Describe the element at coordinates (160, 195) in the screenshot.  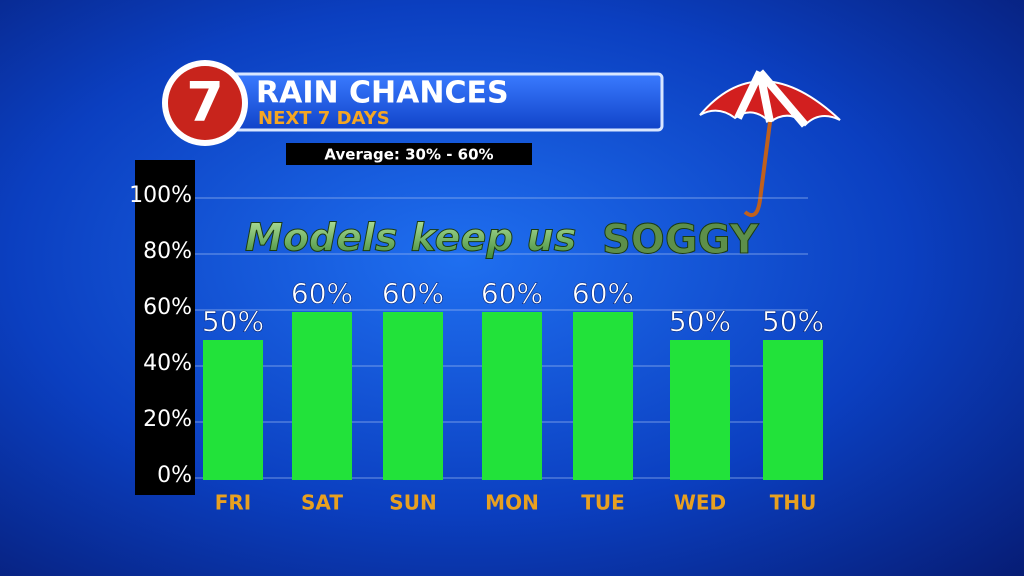
I see `y-tick-label: 100%` at that location.